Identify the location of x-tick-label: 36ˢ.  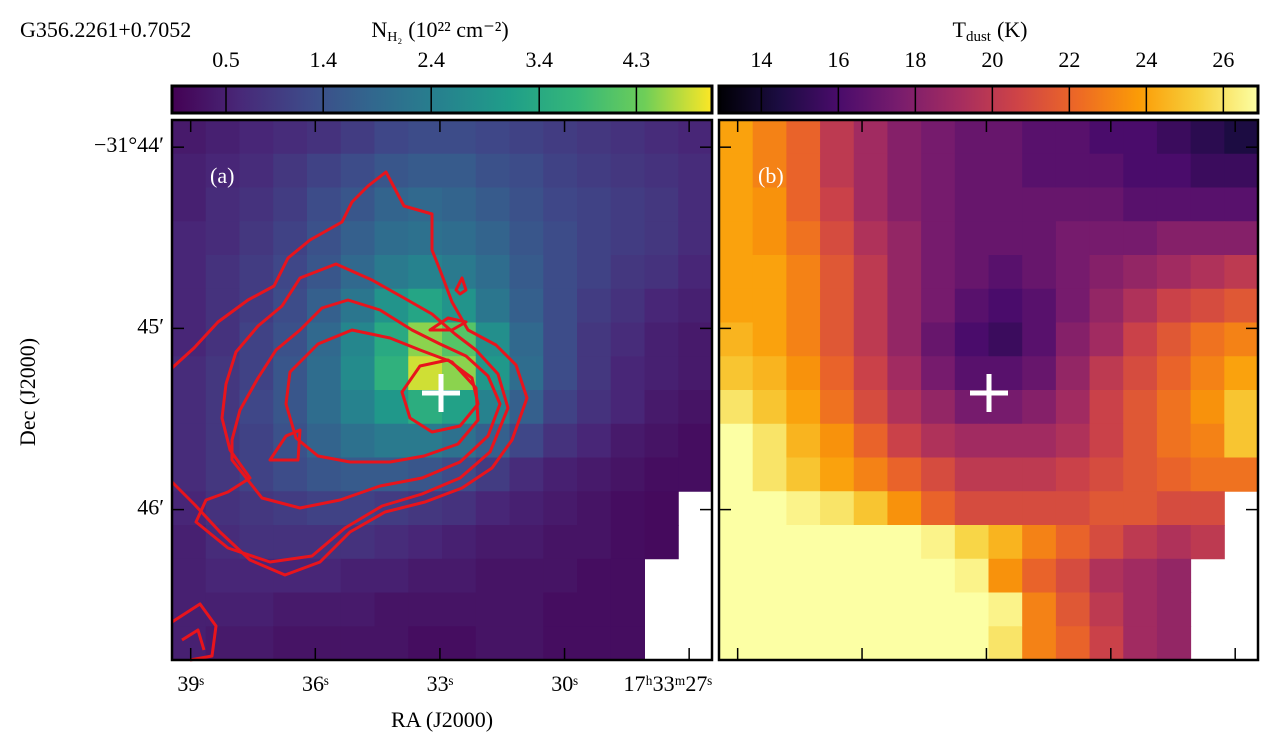
(315, 683).